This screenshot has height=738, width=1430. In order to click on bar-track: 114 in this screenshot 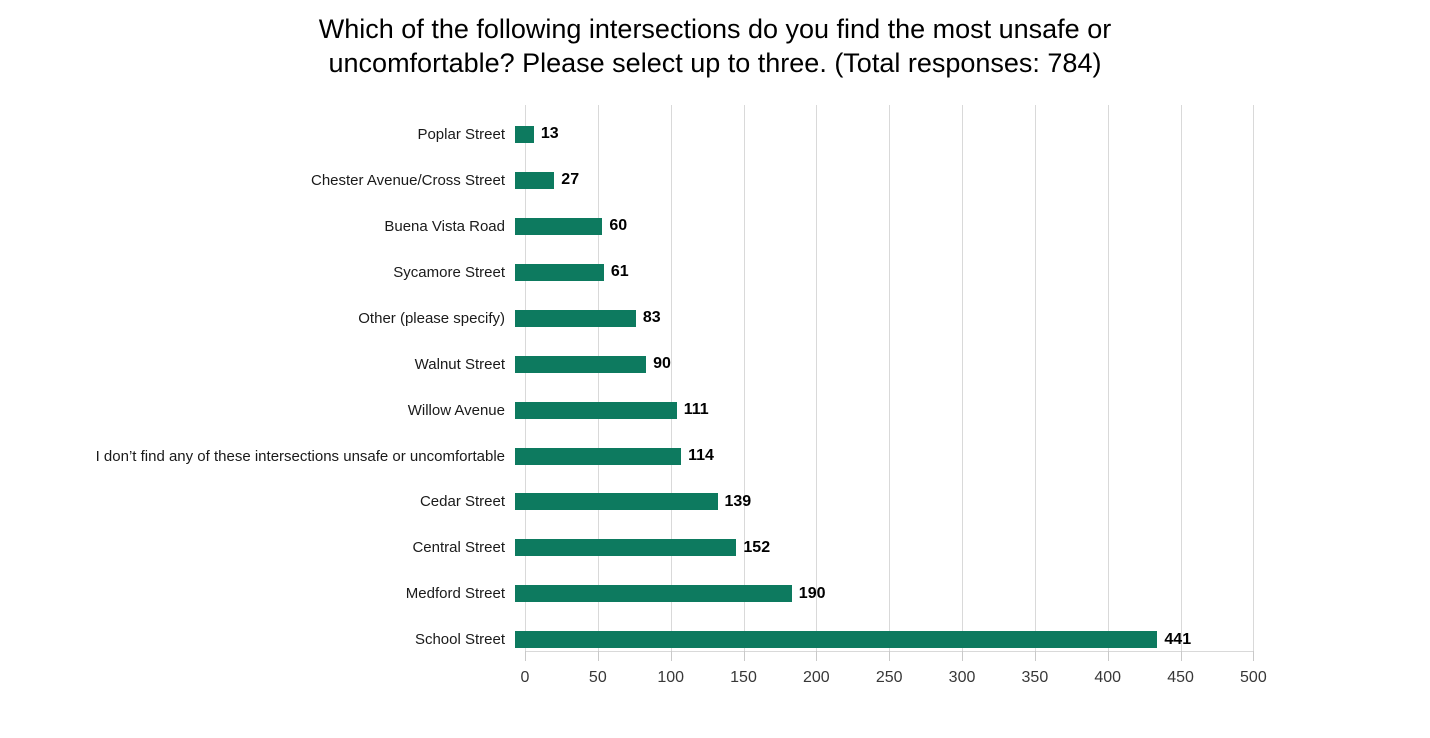, I will do `click(614, 456)`.